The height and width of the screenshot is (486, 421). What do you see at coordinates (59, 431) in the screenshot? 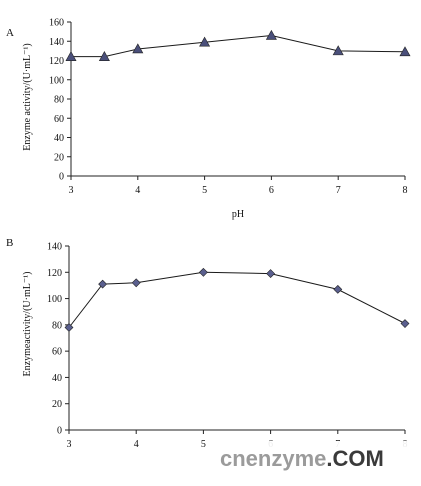
I see `panel-b-y-tick-label: 0` at bounding box center [59, 431].